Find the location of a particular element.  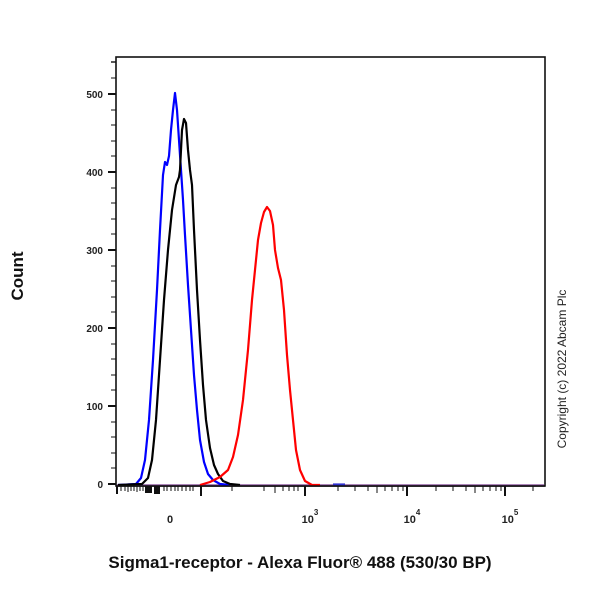

x-tick-1e4: 10⁴ is located at coordinates (412, 517).